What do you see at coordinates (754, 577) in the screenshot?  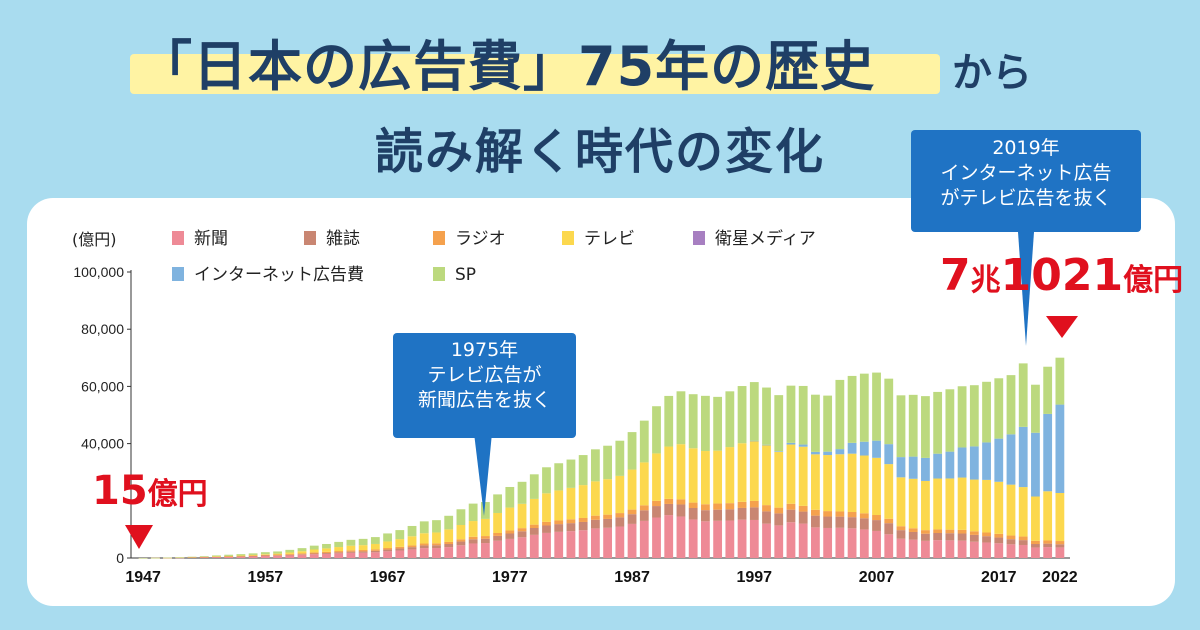 I see `x-tick-label: 1997` at bounding box center [754, 577].